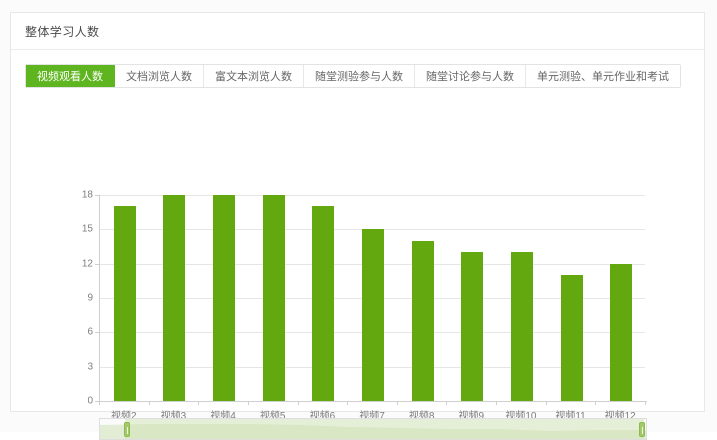 The height and width of the screenshot is (440, 717). I want to click on y-axis-labels: 0 3 6 9 12 15 18, so click(78, 252).